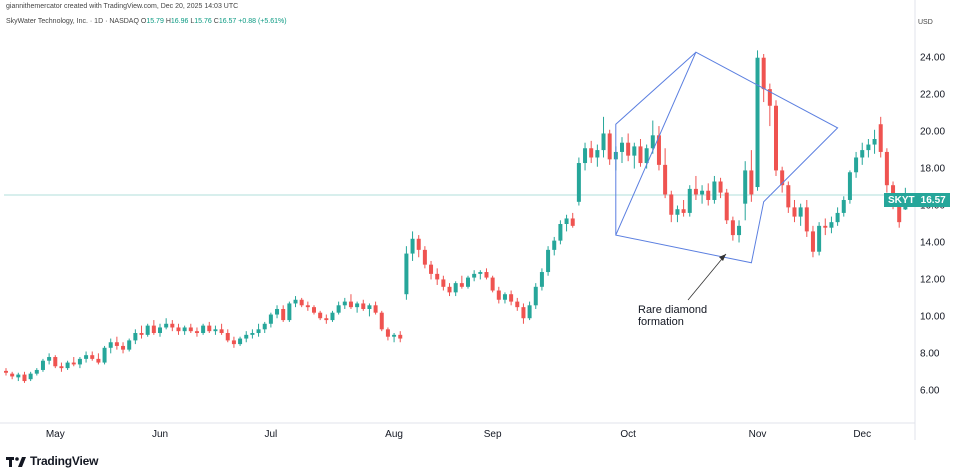 The image size is (960, 475). What do you see at coordinates (932, 169) in the screenshot?
I see `y-tick-label: 18.00` at bounding box center [932, 169].